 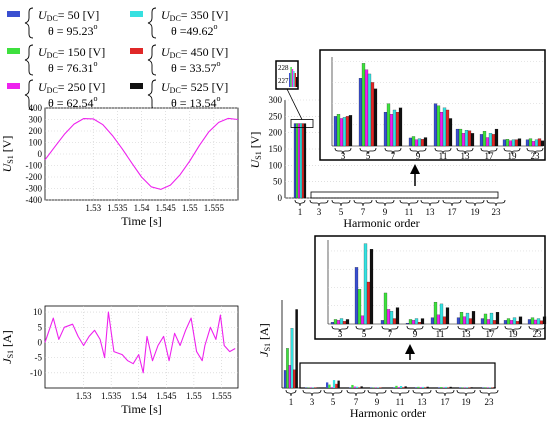 I want to click on legend-theta-2: θ = 76.31o, so click(x=73, y=67).